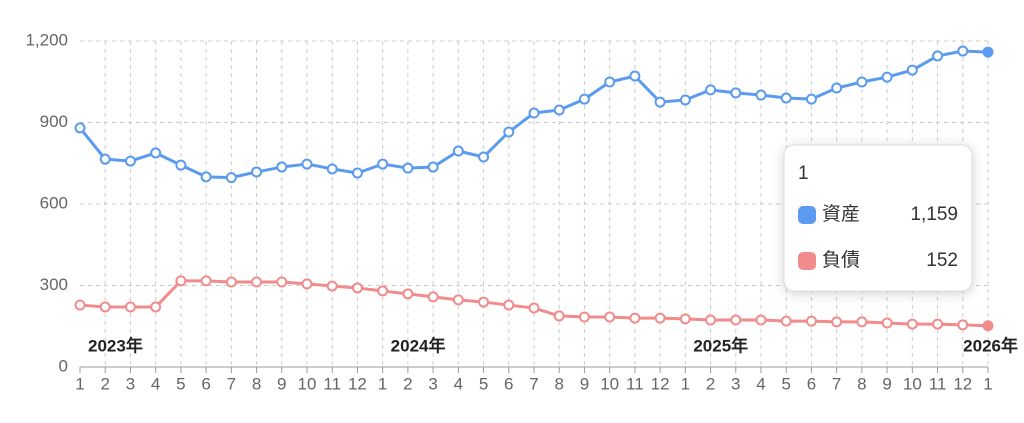  I want to click on tooltip-box, so click(878, 218).